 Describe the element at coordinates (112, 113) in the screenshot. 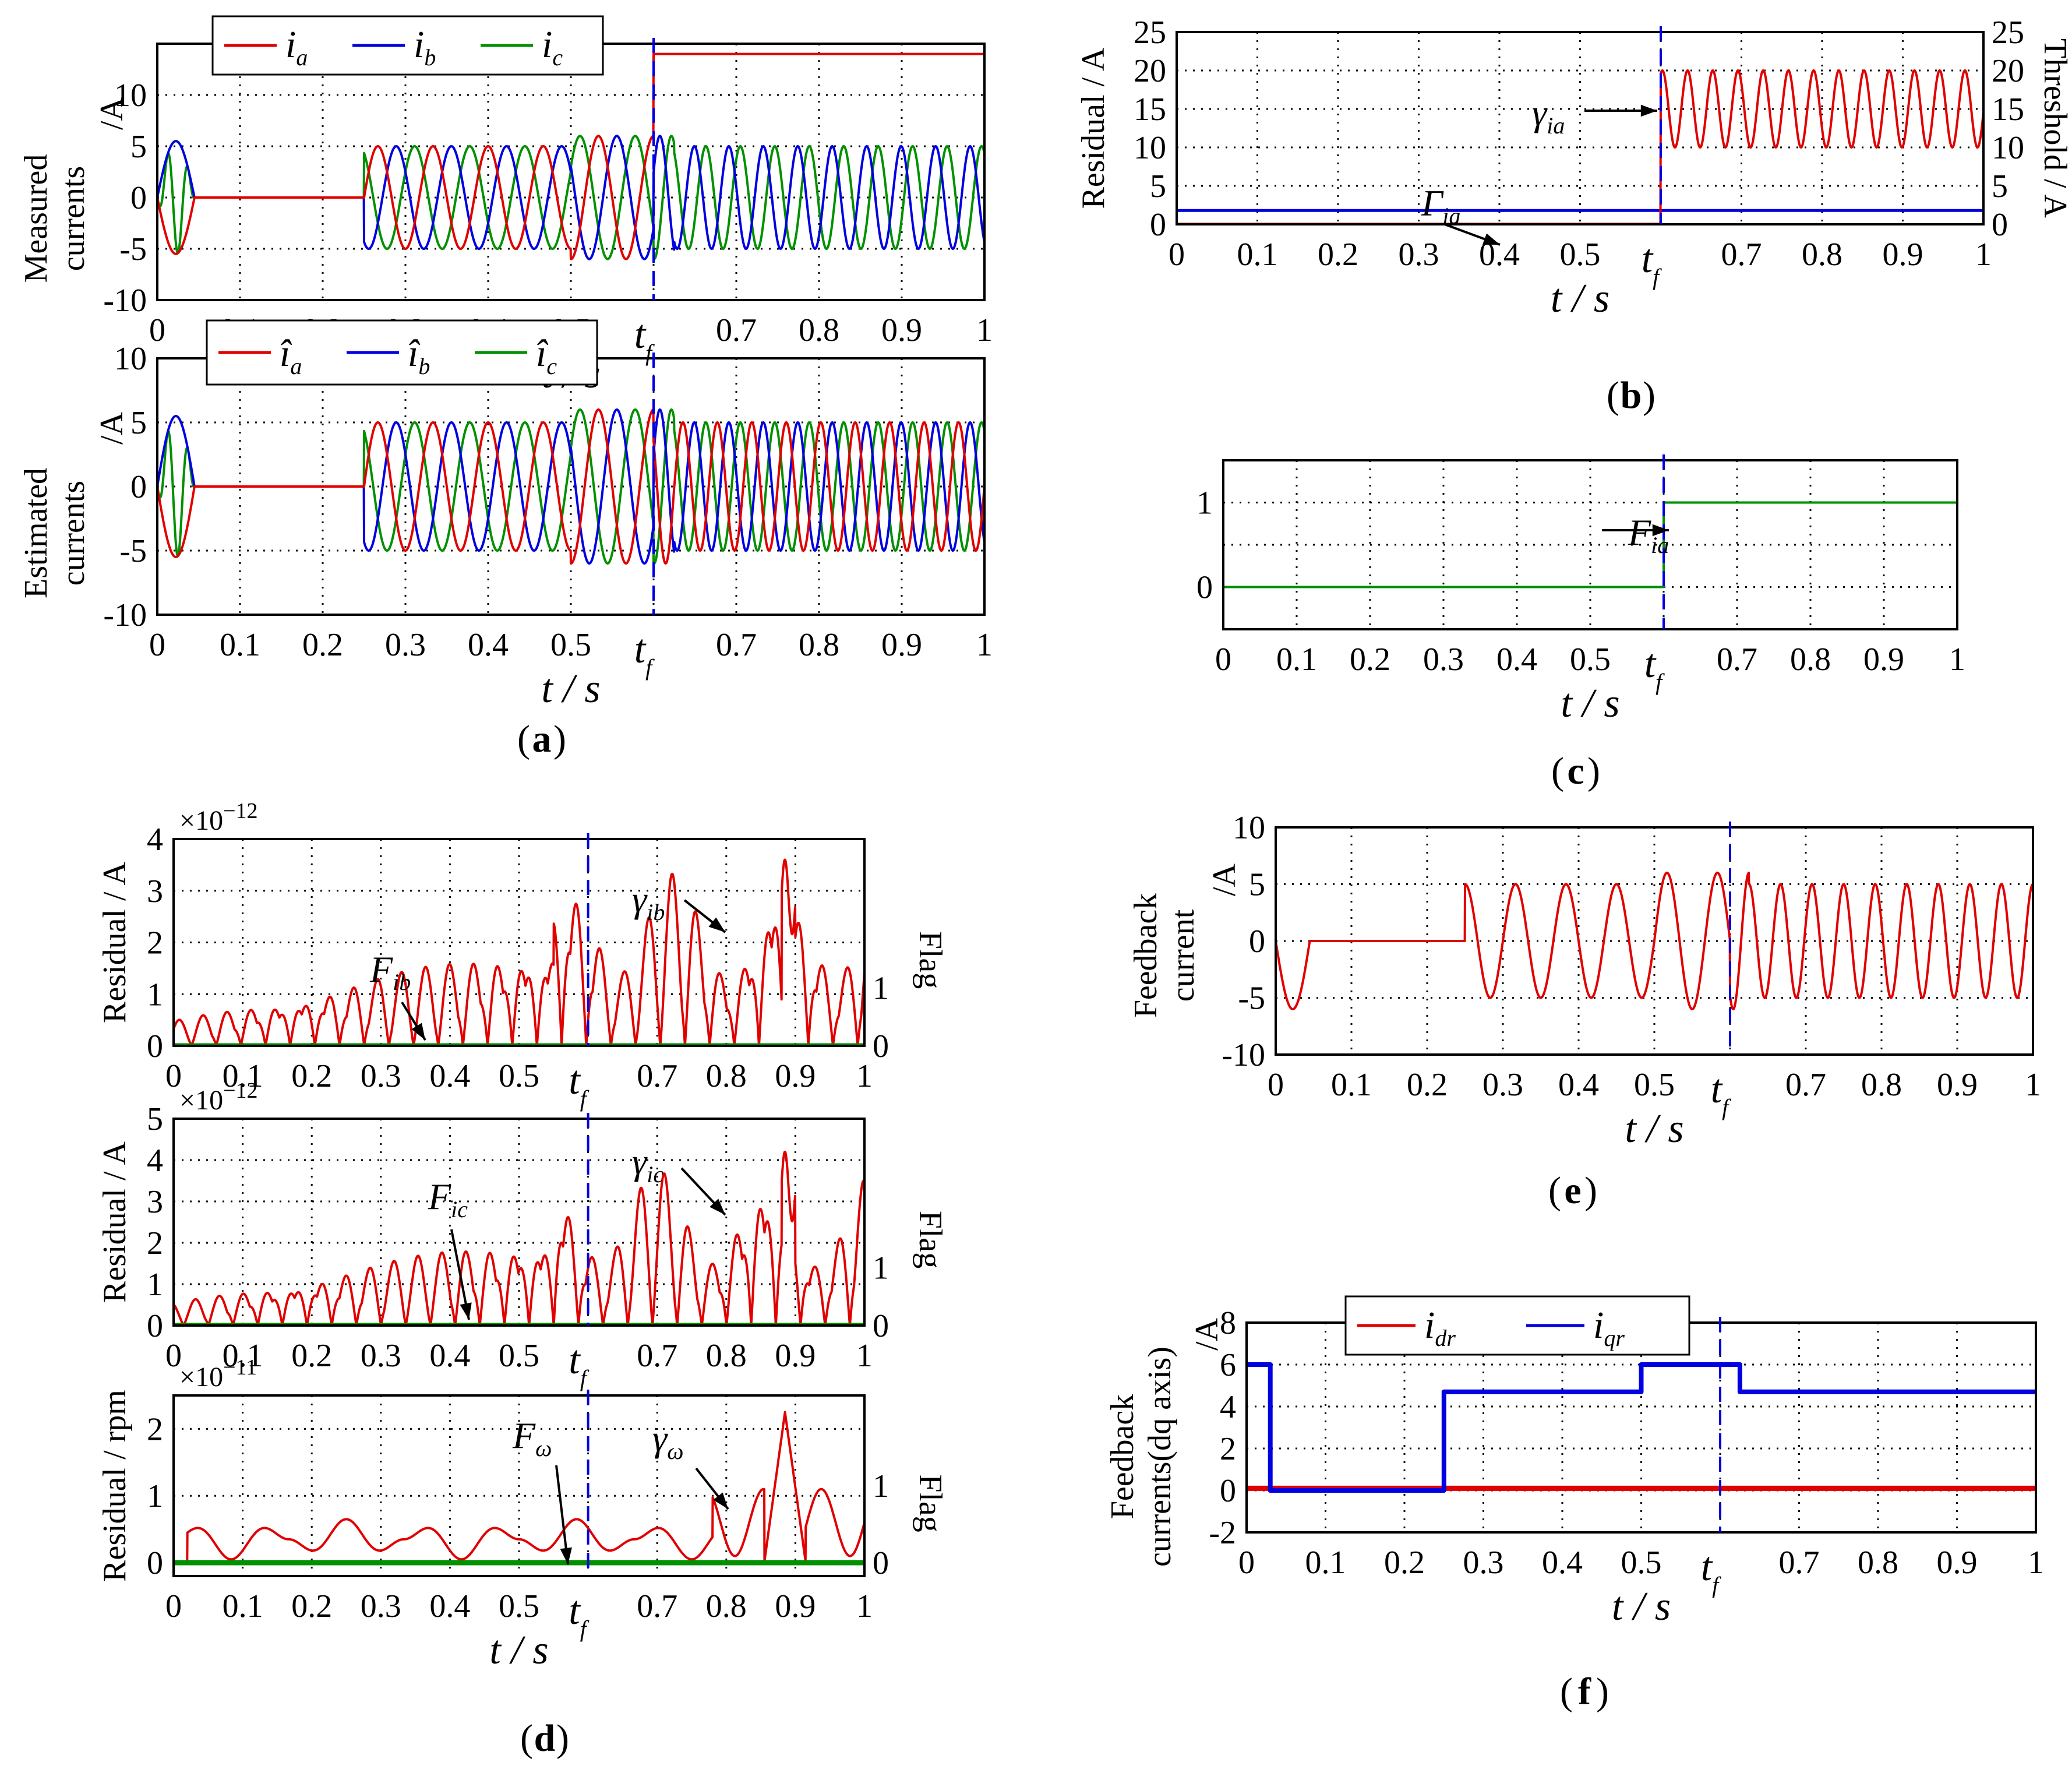

I see `y-axis-unit: /A` at that location.